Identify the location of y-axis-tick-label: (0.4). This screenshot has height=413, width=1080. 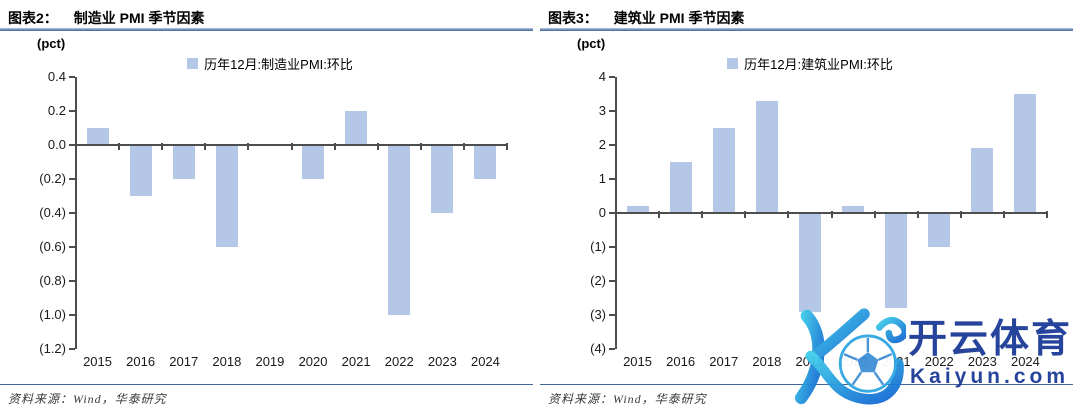
(52, 212).